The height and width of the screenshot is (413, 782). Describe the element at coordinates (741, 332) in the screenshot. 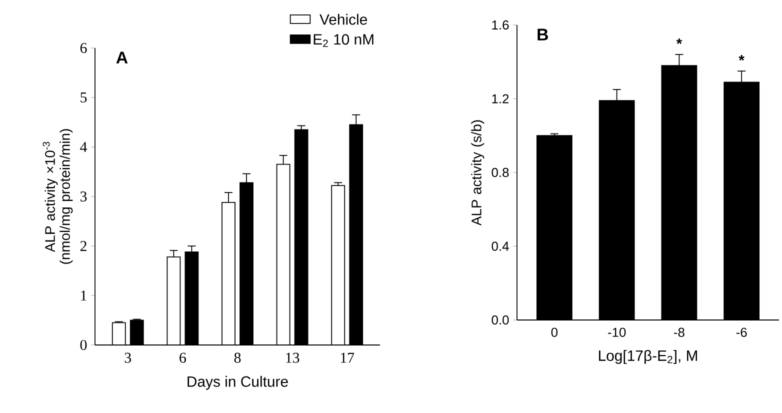

I see `x-tick-label: -6` at that location.